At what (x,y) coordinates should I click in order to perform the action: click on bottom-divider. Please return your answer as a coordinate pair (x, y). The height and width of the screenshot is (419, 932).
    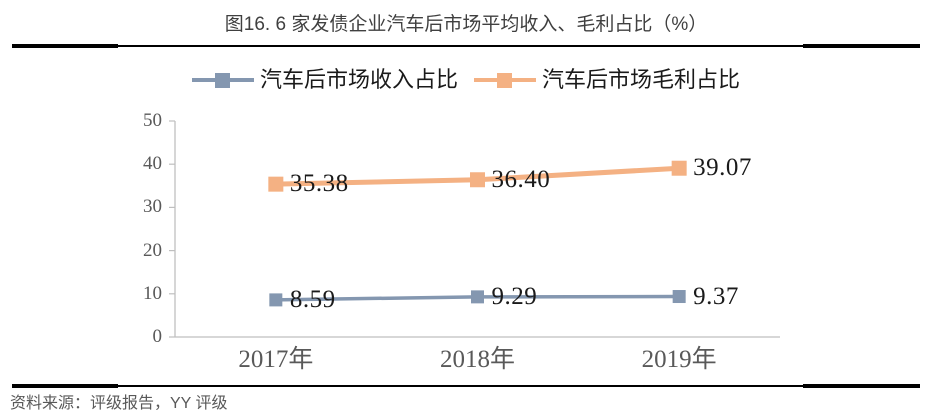
    Looking at the image, I should click on (466, 386).